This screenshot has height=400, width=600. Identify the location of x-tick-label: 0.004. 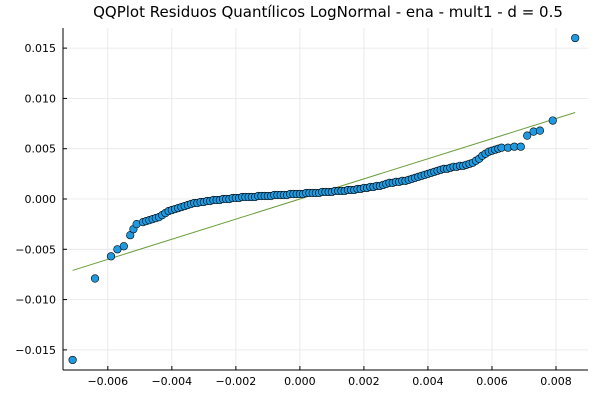
(428, 381).